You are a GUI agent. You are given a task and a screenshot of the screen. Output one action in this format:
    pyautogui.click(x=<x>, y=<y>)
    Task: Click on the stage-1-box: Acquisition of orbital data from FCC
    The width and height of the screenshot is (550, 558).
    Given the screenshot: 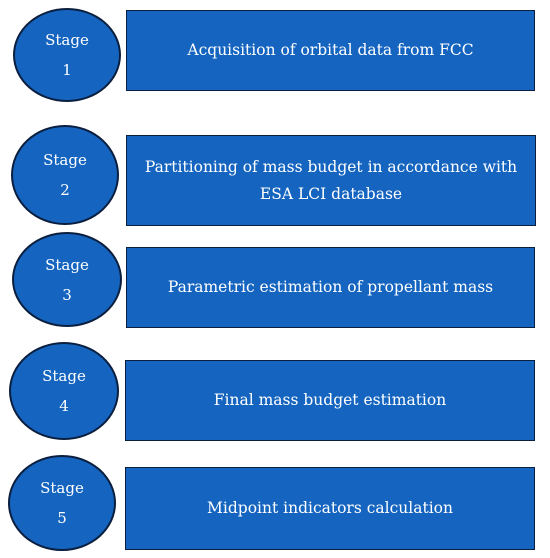 What is the action you would take?
    pyautogui.click(x=330, y=50)
    